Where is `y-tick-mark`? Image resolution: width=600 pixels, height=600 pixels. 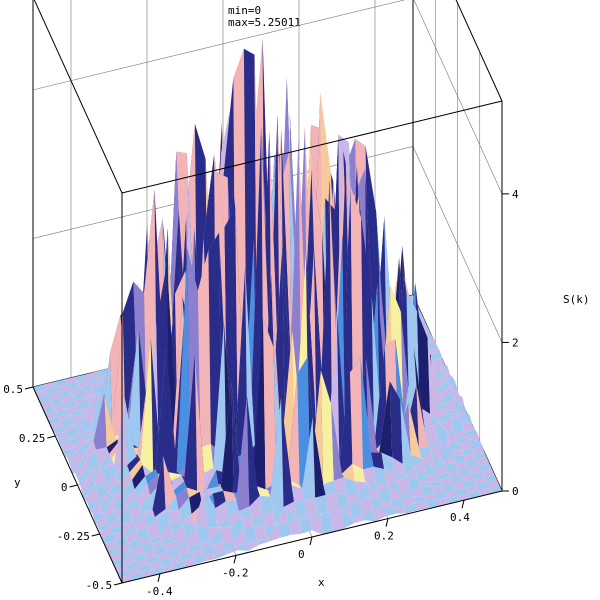
y-tick-mark is located at coordinates (29, 388).